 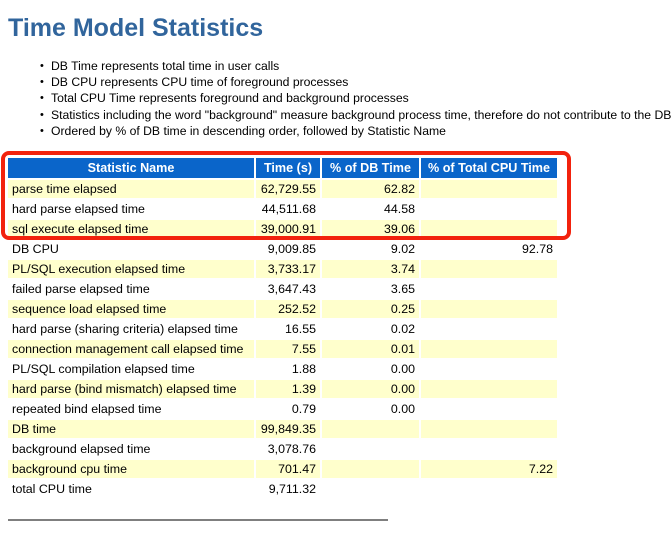 What do you see at coordinates (489, 168) in the screenshot?
I see `column-header: % of Total CPU Time` at bounding box center [489, 168].